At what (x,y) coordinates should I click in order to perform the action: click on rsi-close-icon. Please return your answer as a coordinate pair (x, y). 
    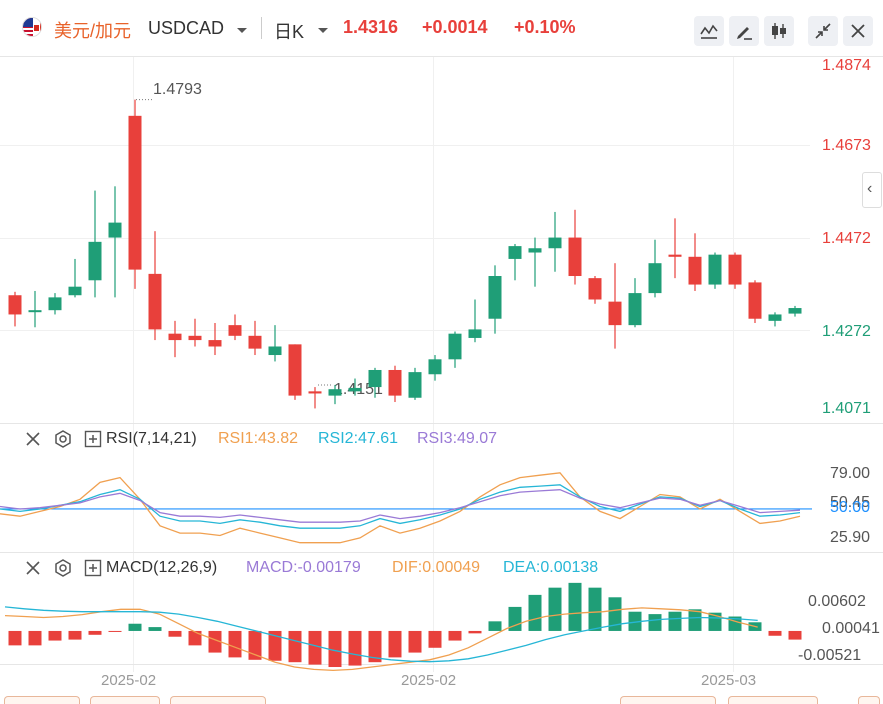
    Looking at the image, I should click on (33, 439).